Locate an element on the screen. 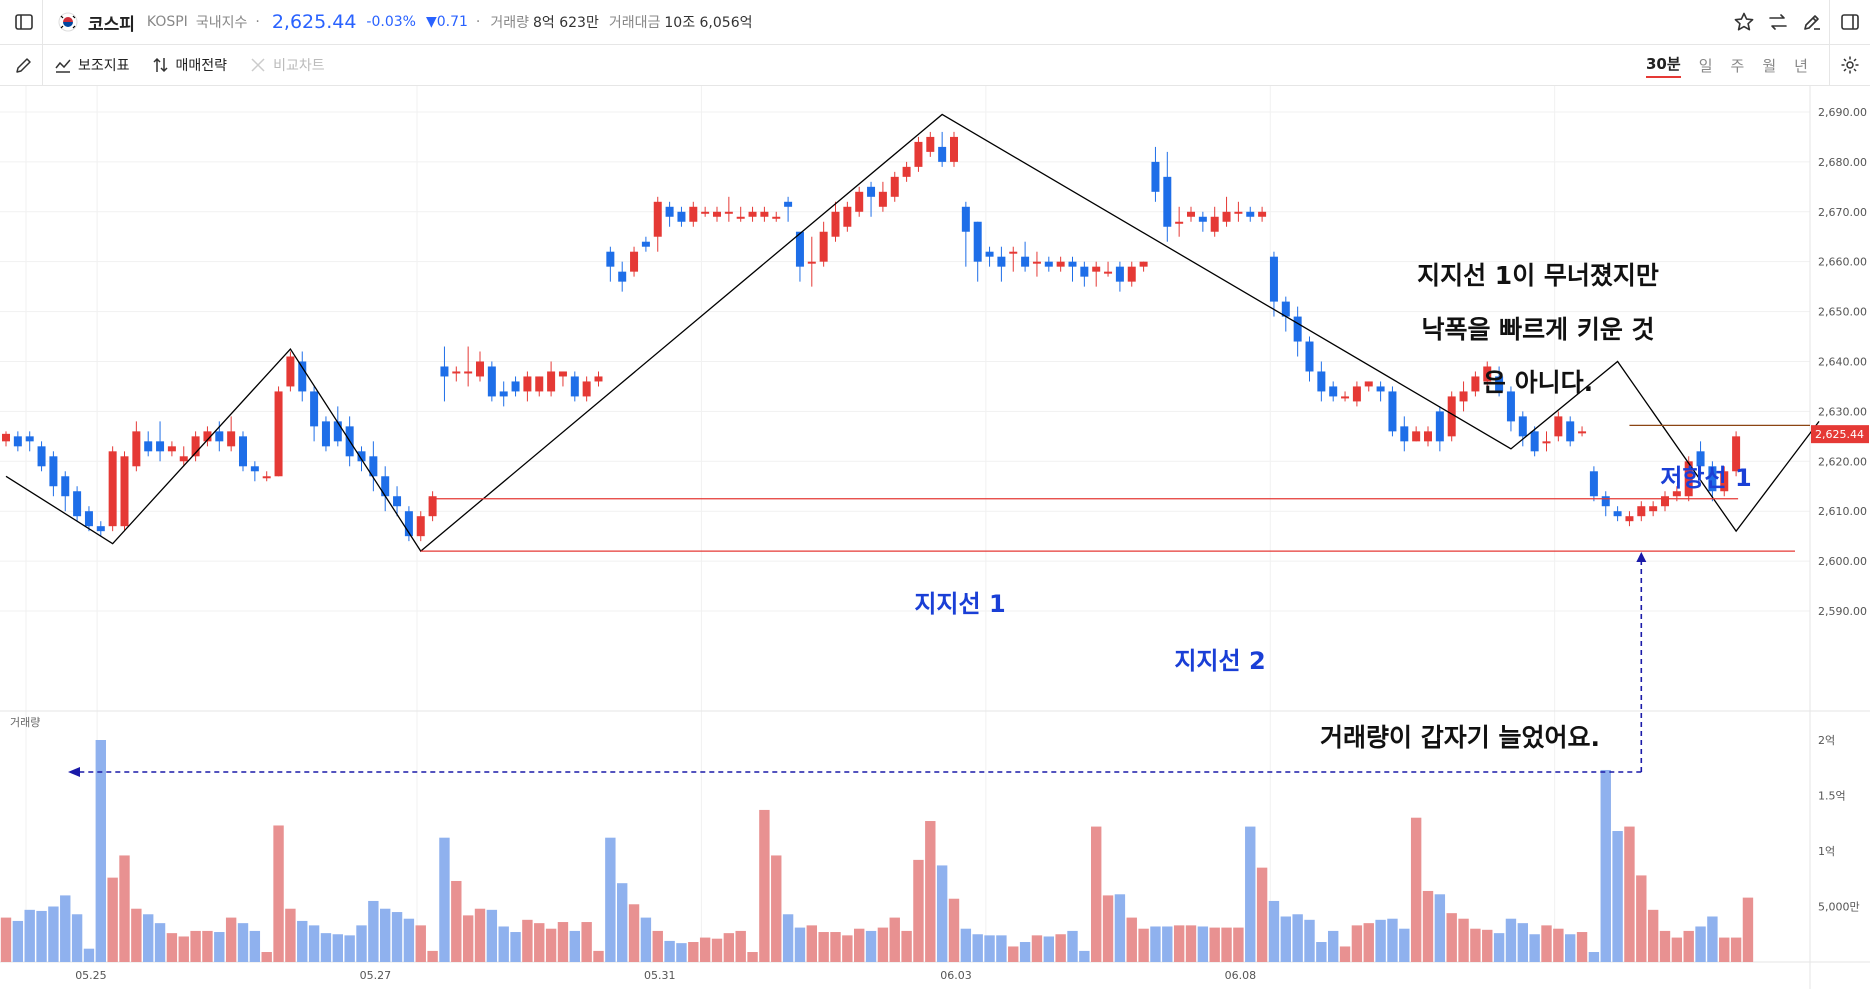 The height and width of the screenshot is (989, 1870). resistance-1-label: 저항선 1 is located at coordinates (1705, 478).